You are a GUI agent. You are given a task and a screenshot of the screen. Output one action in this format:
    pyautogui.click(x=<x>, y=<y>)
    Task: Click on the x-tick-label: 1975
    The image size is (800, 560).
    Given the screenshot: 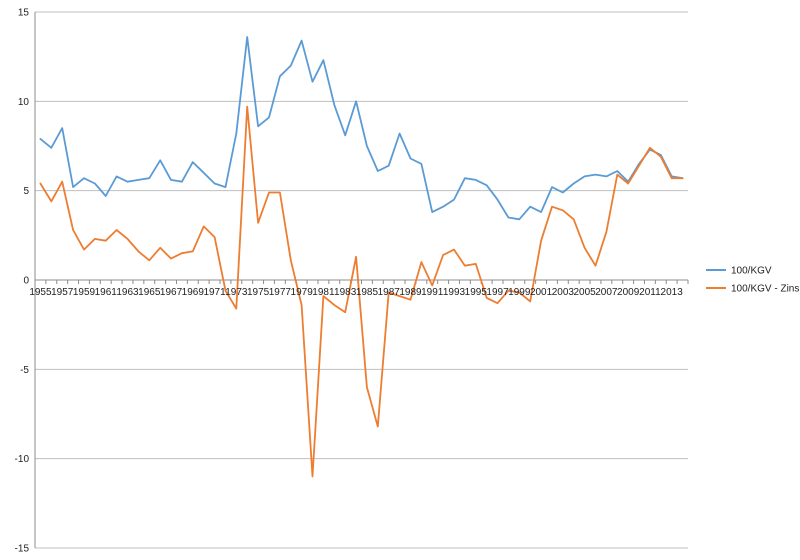 What is the action you would take?
    pyautogui.click(x=258, y=292)
    